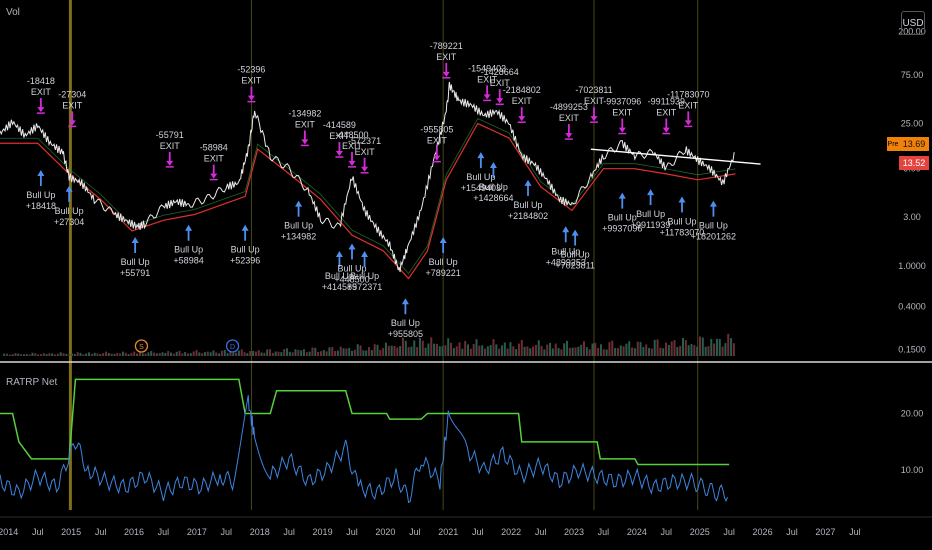  Describe the element at coordinates (170, 135) in the screenshot. I see `exit-amount-label: -55791` at that location.